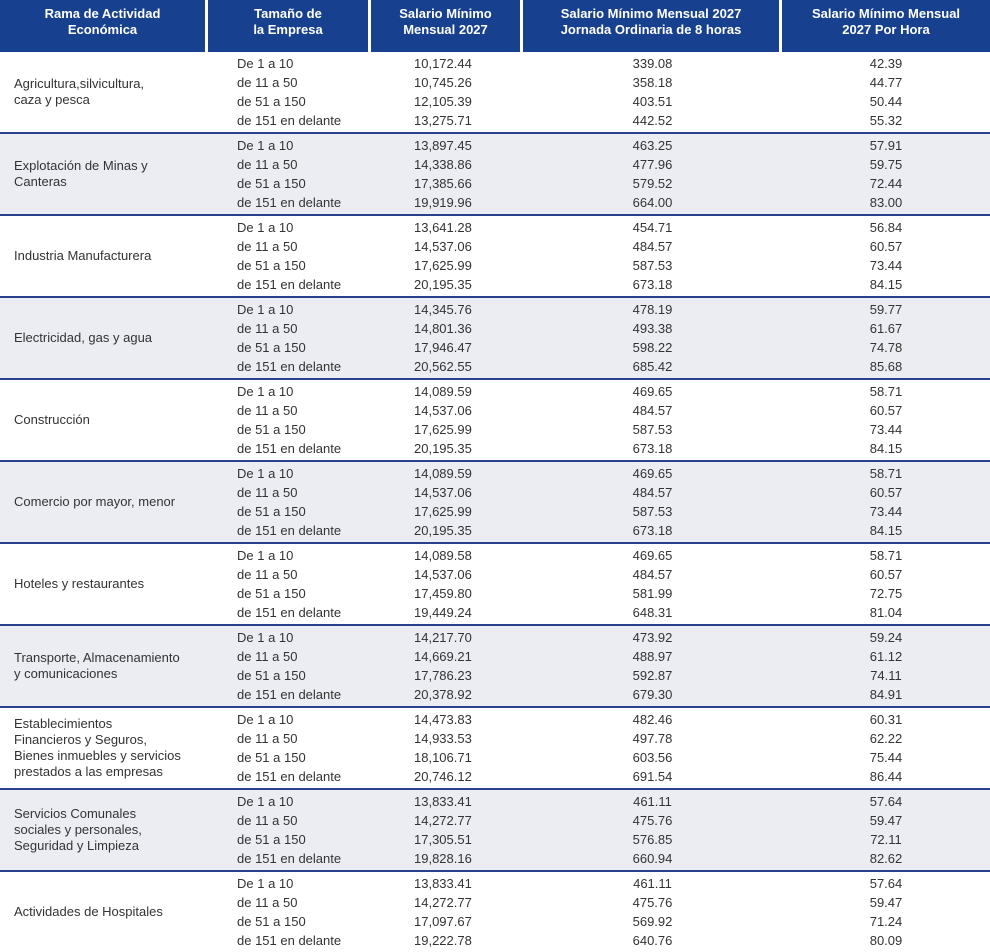  I want to click on monthly-value: 14,801.36, so click(443, 328).